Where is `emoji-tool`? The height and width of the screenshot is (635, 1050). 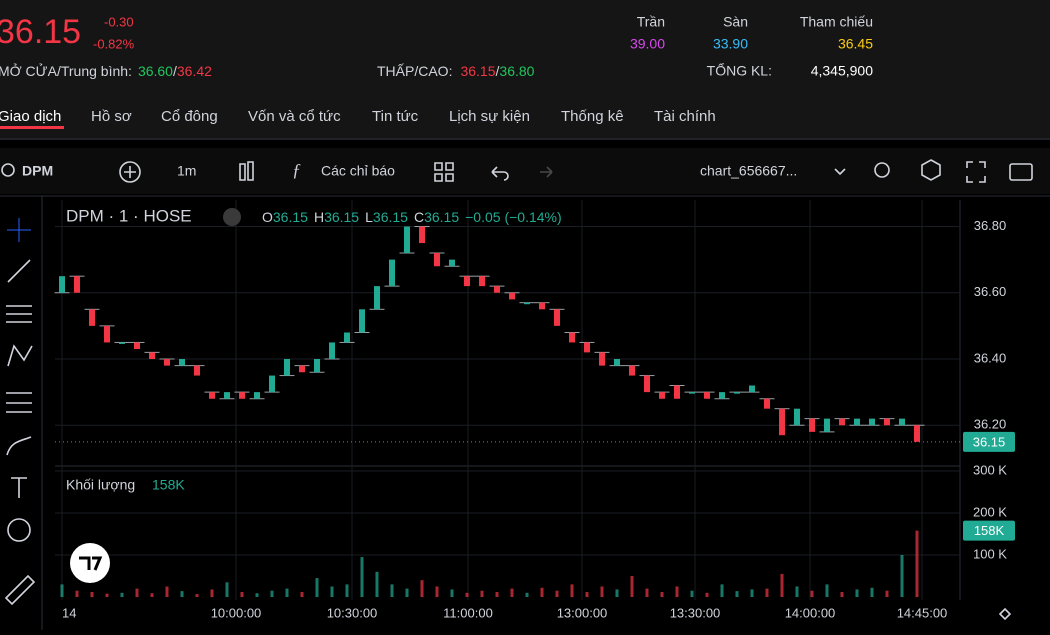 emoji-tool is located at coordinates (19, 530).